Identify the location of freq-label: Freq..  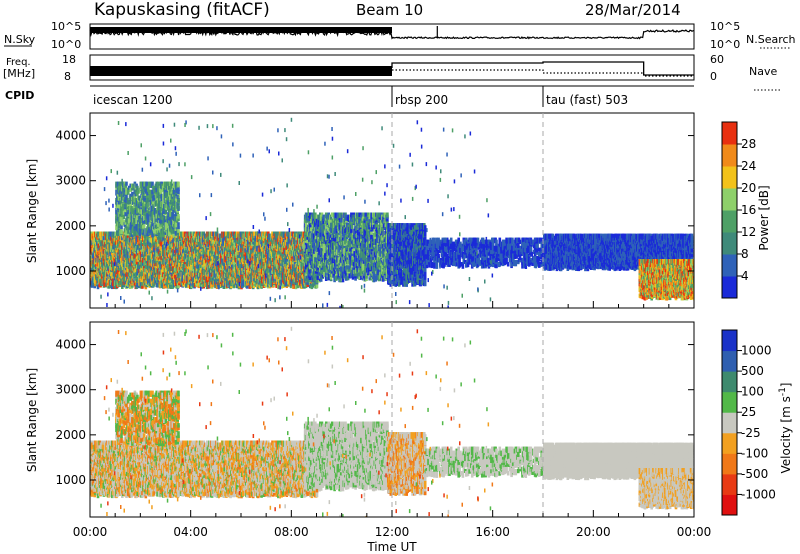
(18, 62).